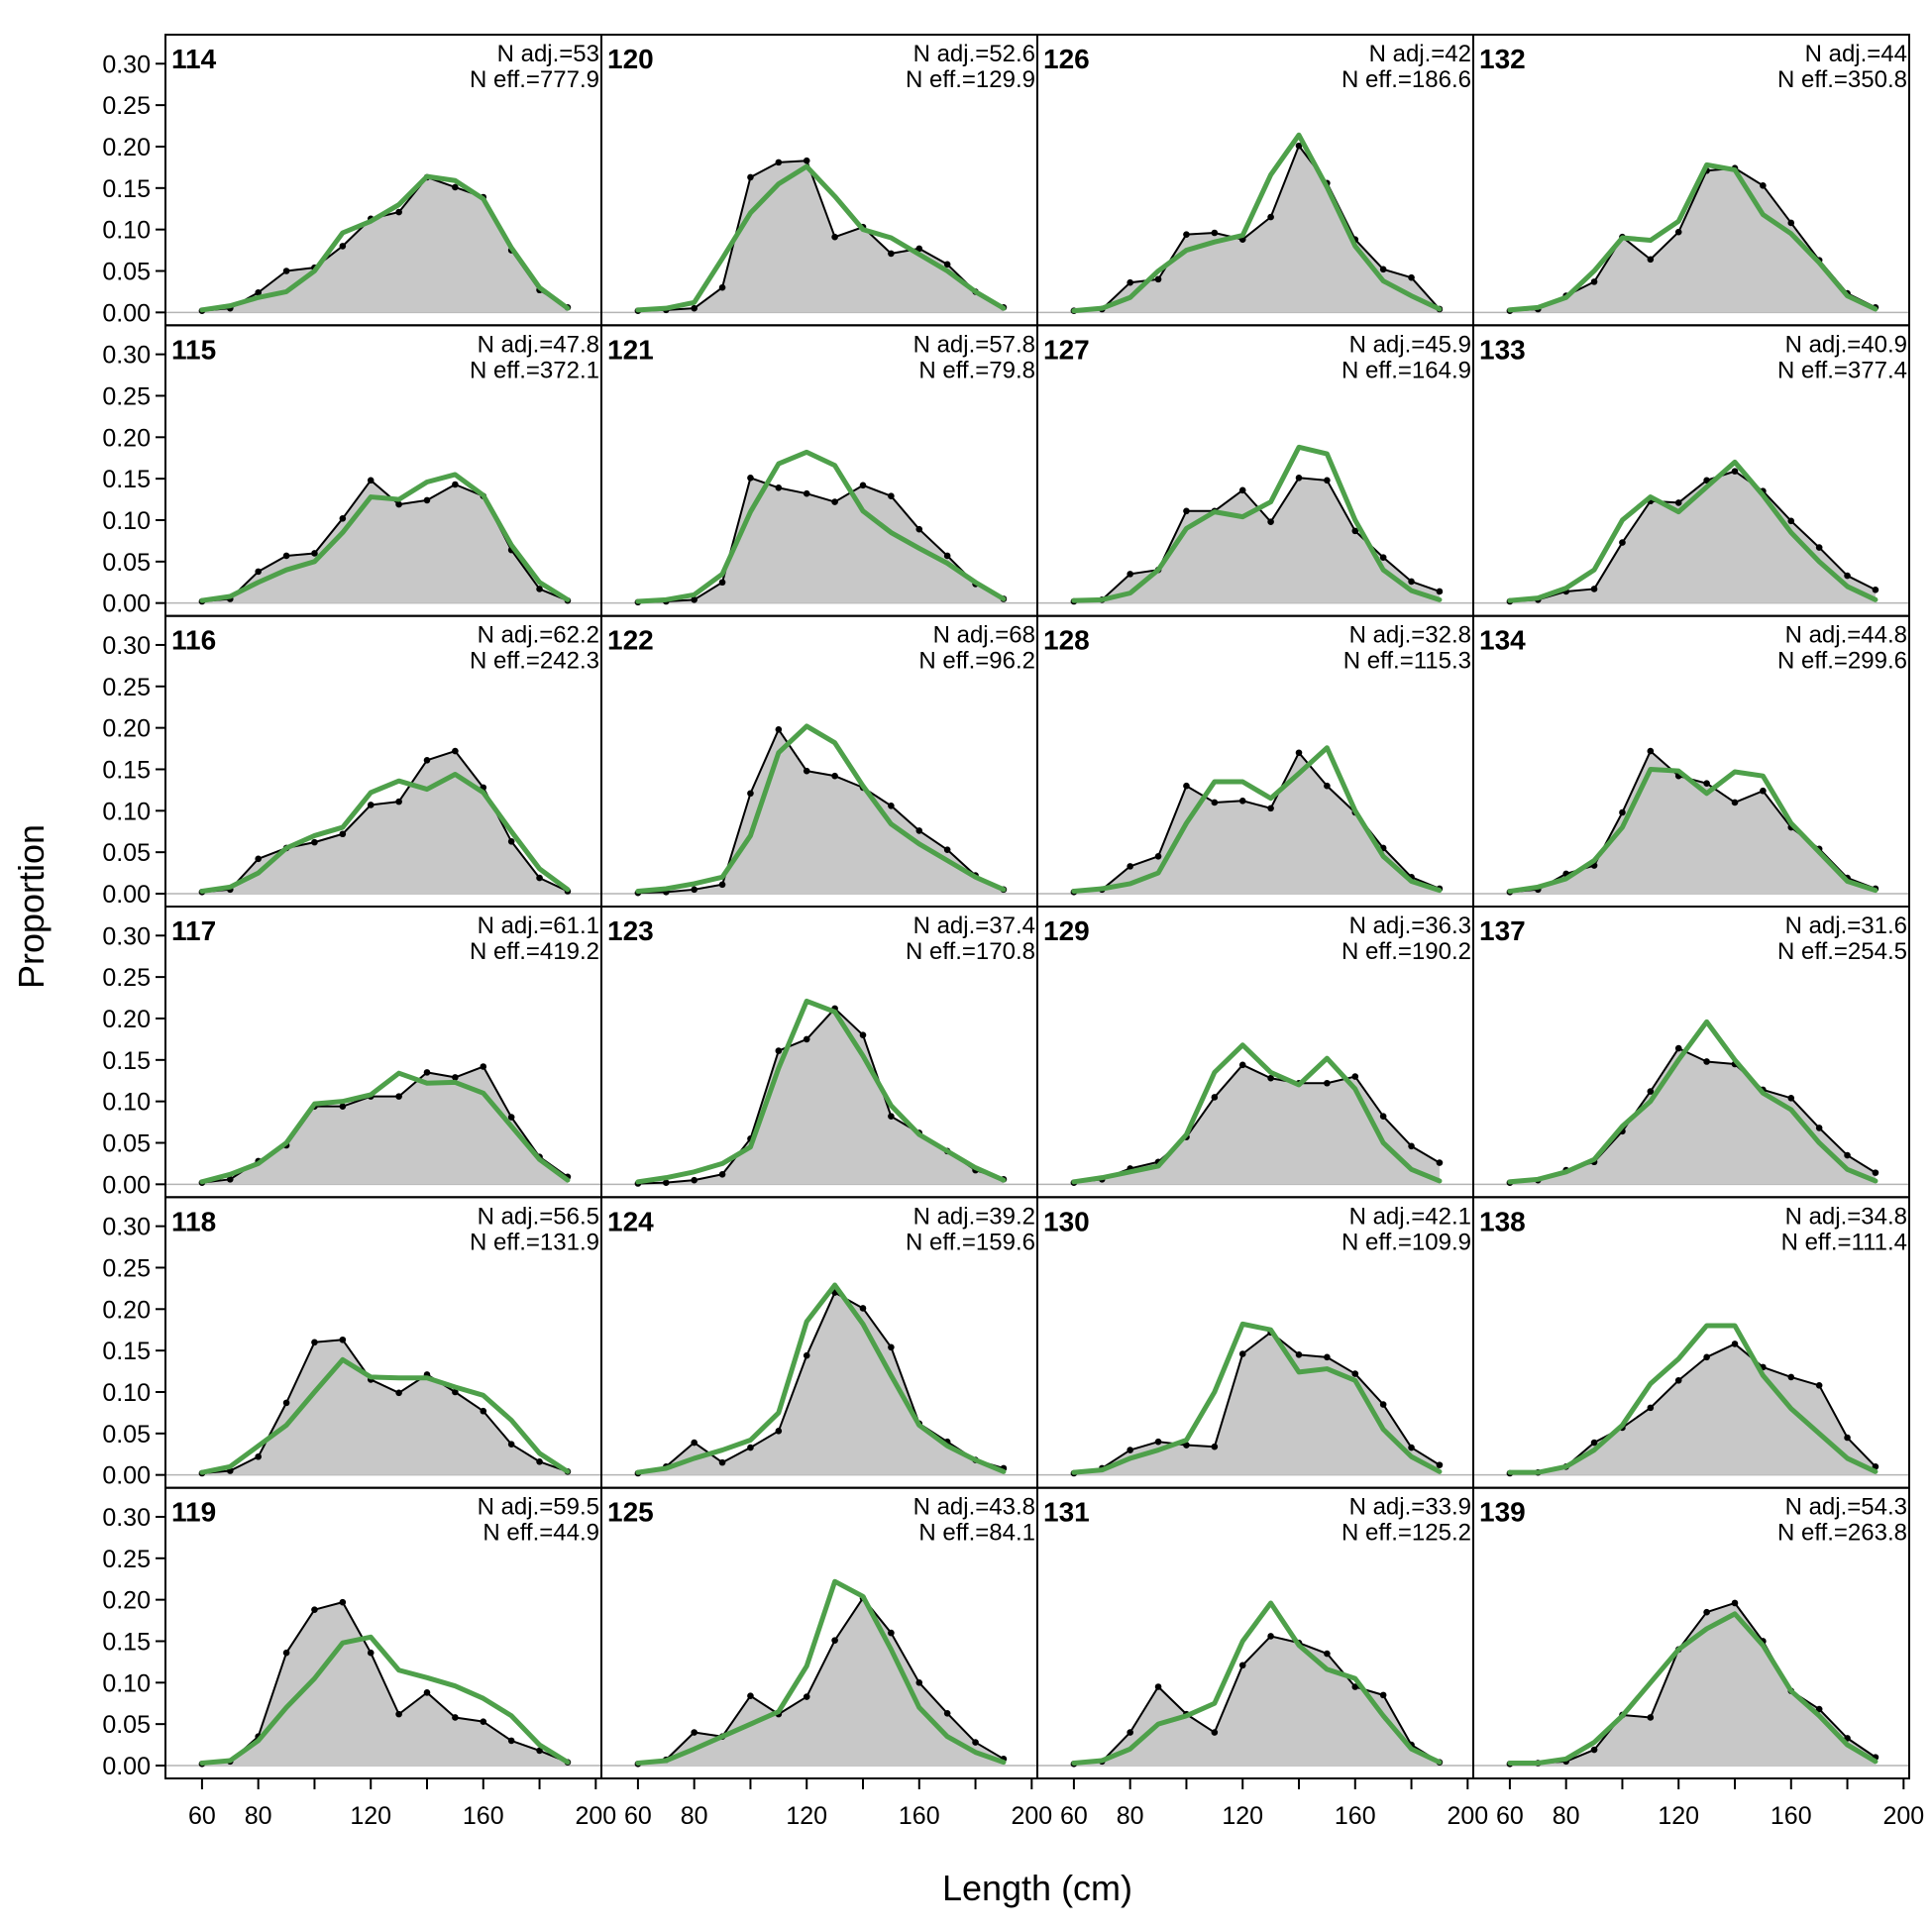 This screenshot has width=1932, height=1932. What do you see at coordinates (538, 1216) in the screenshot?
I see `n-adj-label: N adj.=56.5` at bounding box center [538, 1216].